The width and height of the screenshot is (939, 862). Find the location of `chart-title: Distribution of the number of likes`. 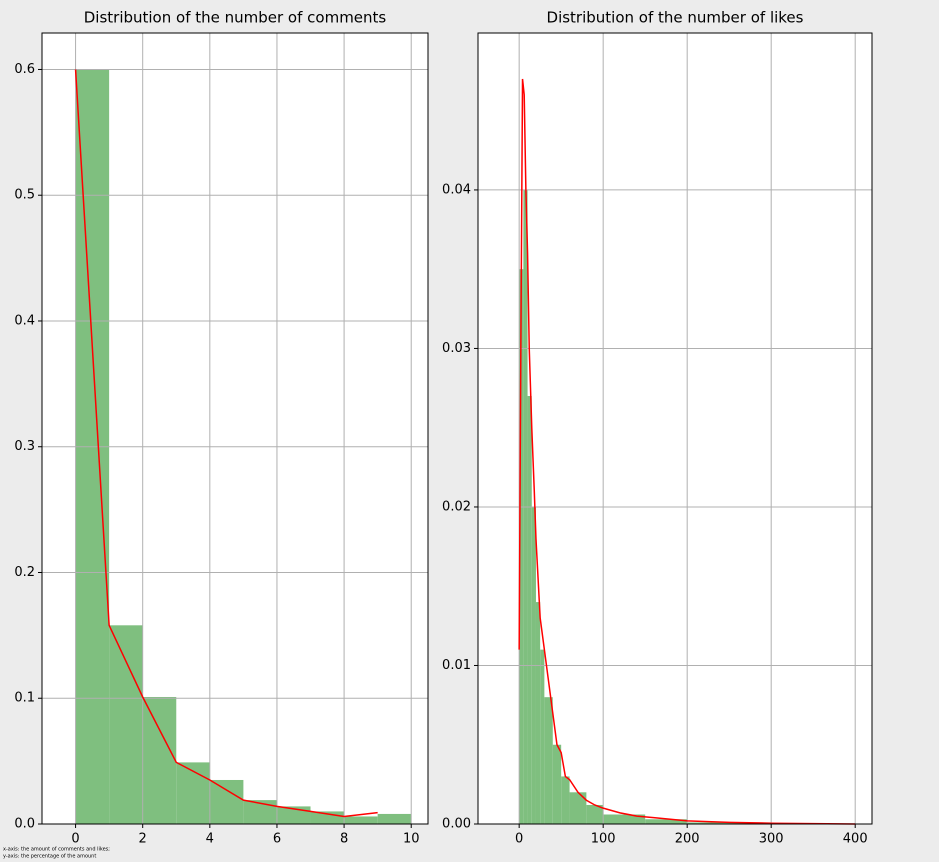

chart-title: Distribution of the number of likes is located at coordinates (675, 18).